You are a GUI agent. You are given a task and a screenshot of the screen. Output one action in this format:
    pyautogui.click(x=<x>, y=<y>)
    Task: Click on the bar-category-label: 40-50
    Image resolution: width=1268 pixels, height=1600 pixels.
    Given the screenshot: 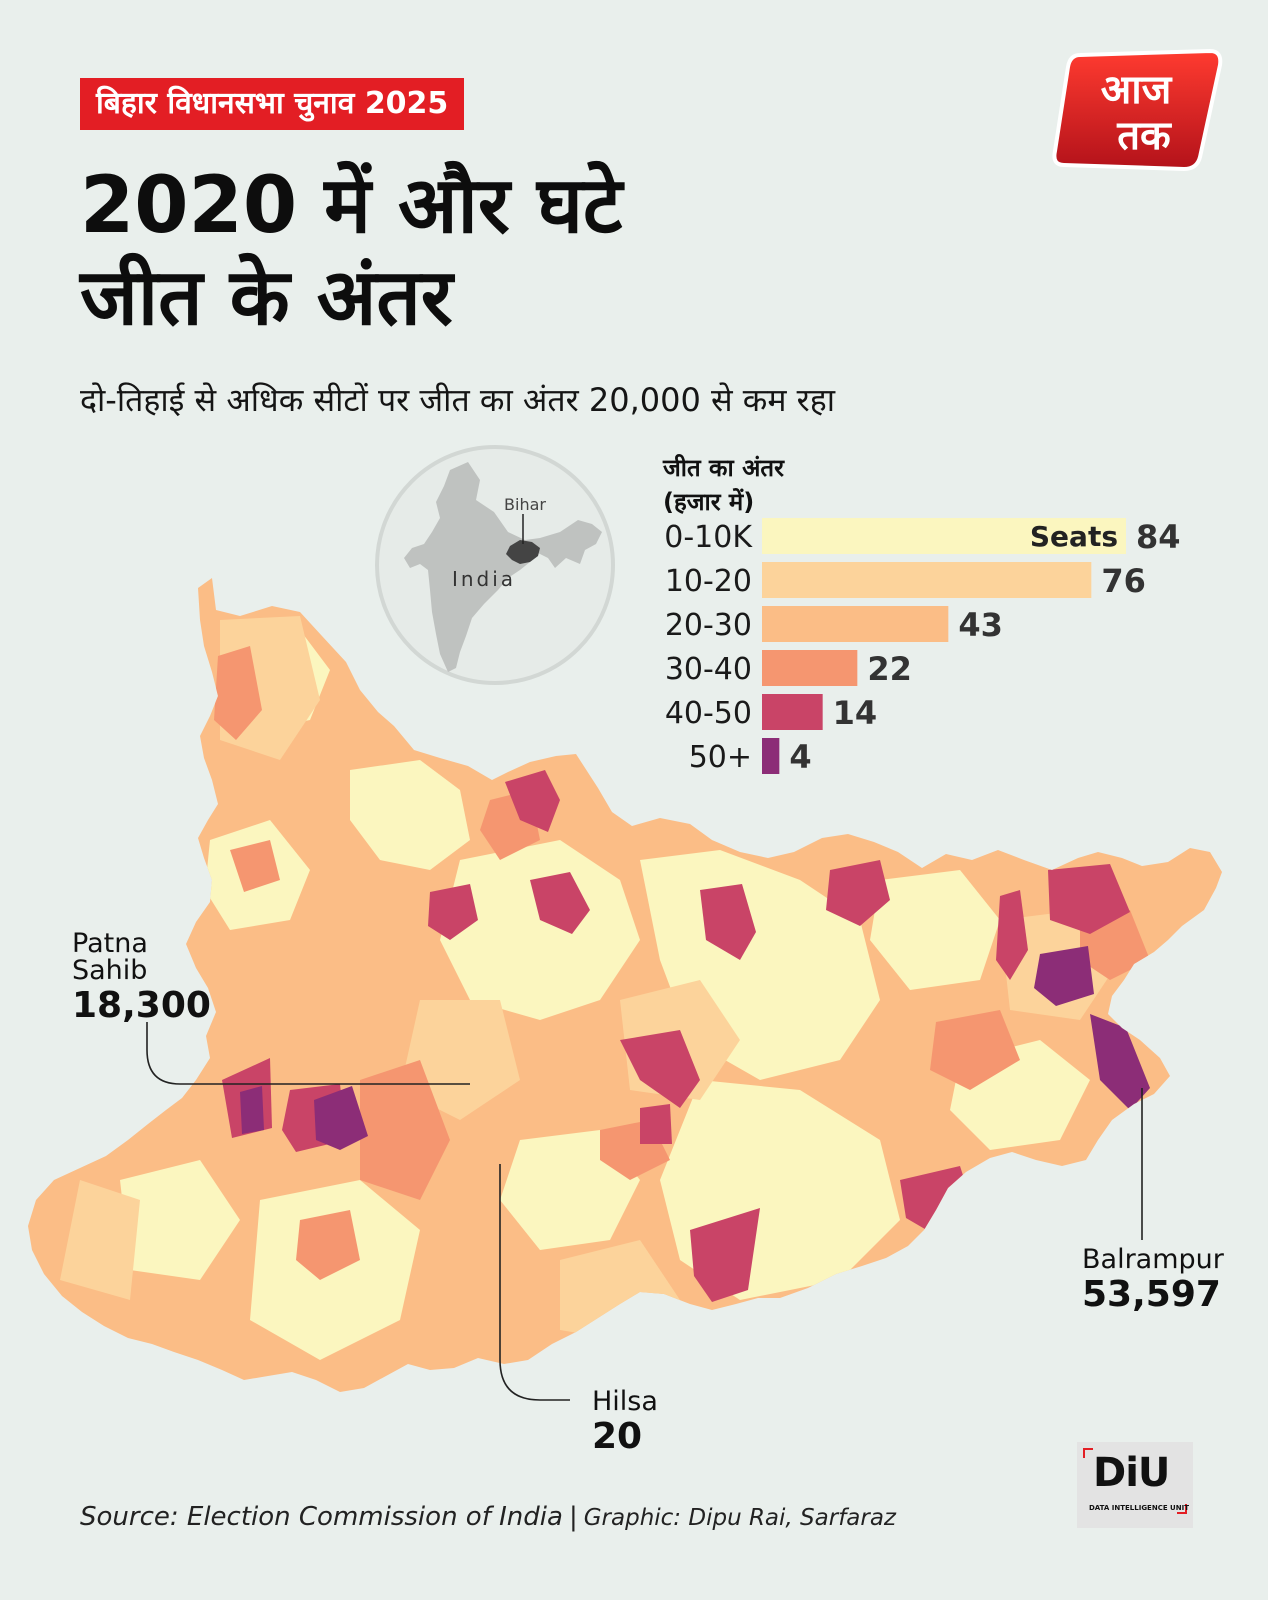 What is the action you would take?
    pyautogui.click(x=708, y=713)
    